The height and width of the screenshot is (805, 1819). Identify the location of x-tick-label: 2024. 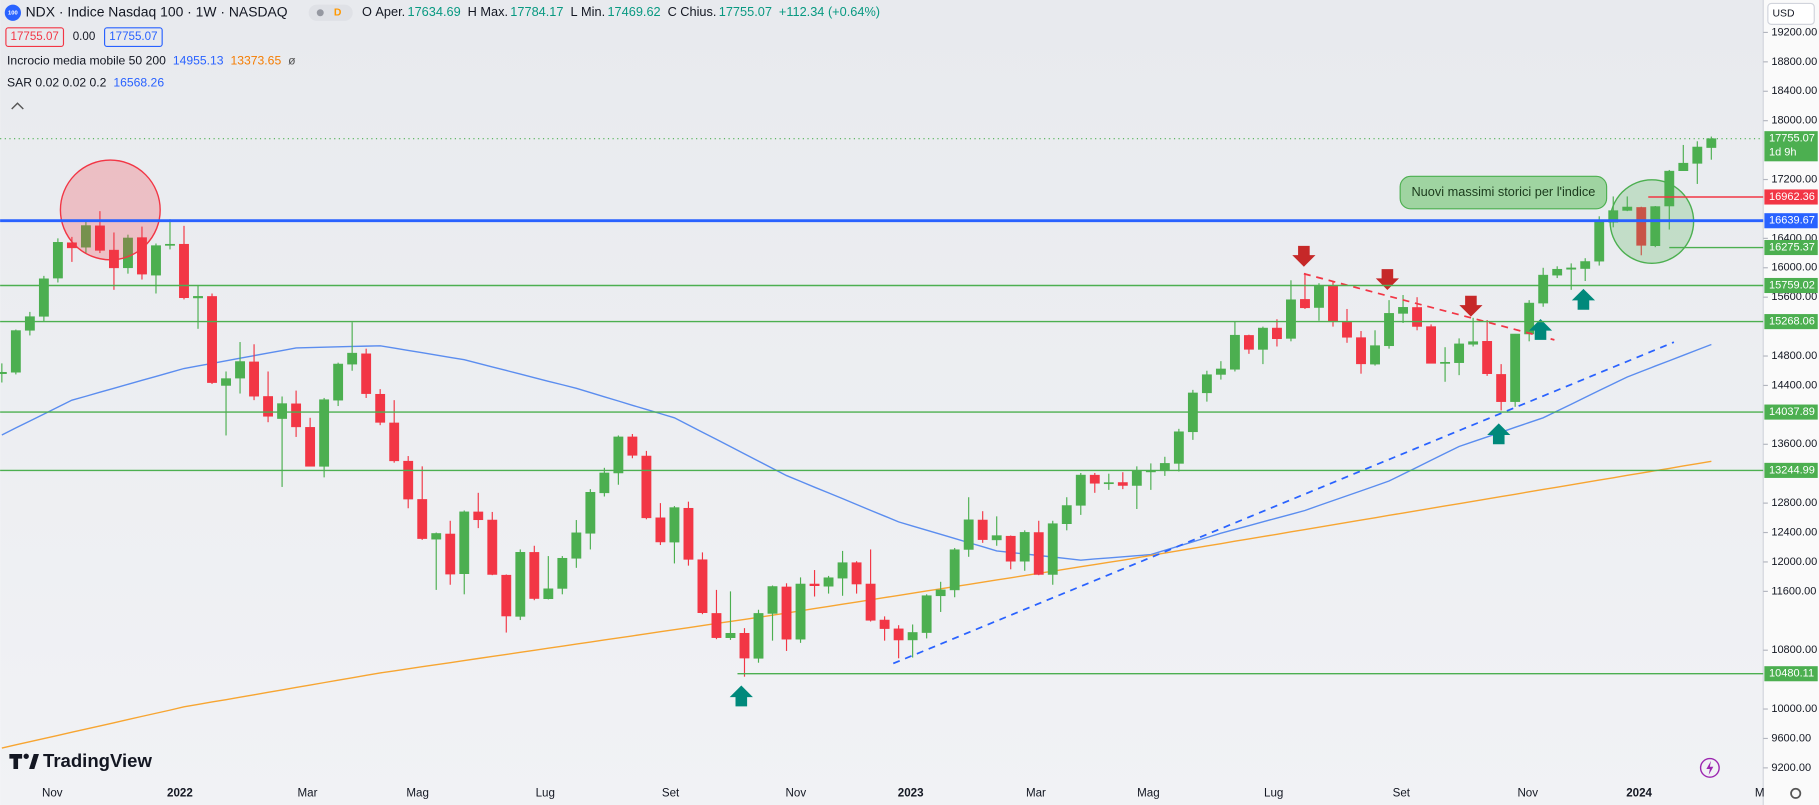
(1639, 793).